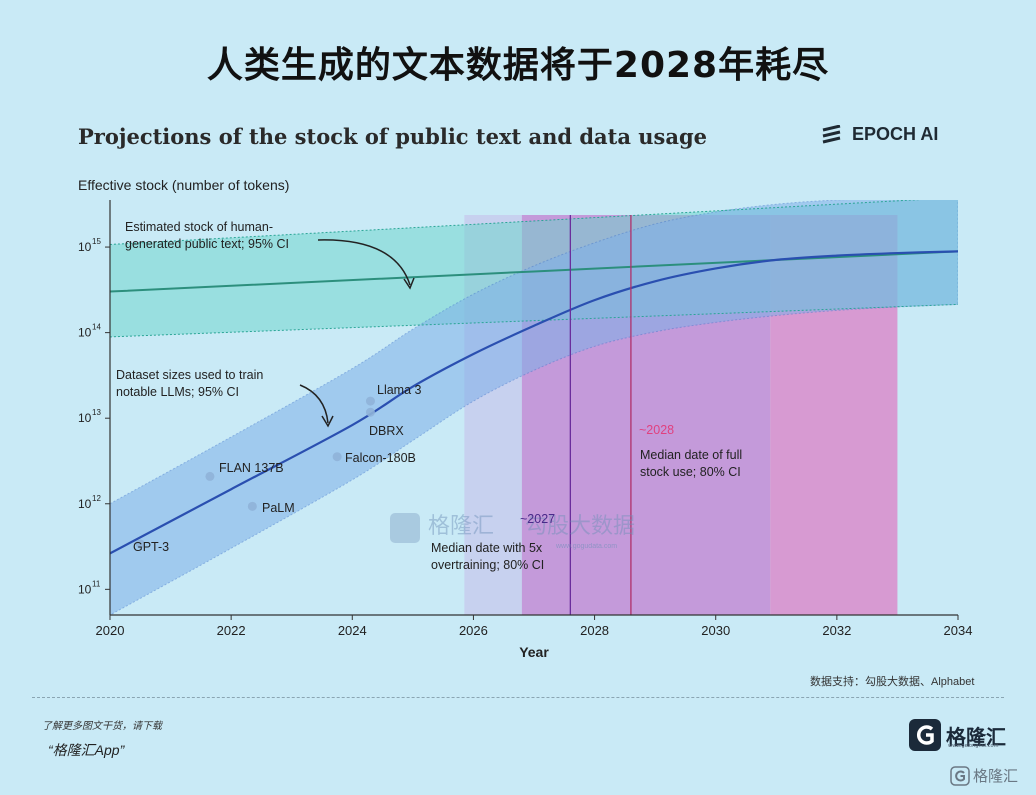 Image resolution: width=1036 pixels, height=795 pixels. Describe the element at coordinates (96, 241) in the screenshot. I see `y-tick-exponent: 15` at that location.